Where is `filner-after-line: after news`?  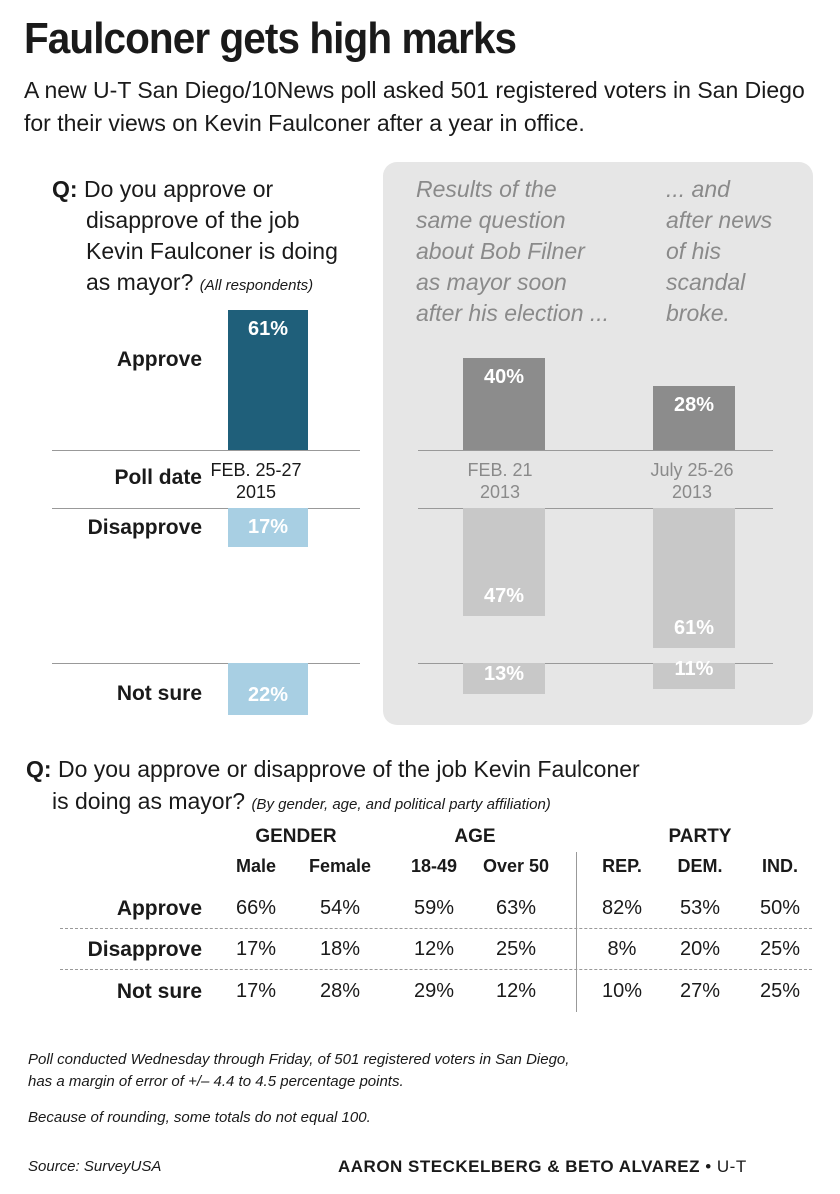 filner-after-line: after news is located at coordinates (719, 220).